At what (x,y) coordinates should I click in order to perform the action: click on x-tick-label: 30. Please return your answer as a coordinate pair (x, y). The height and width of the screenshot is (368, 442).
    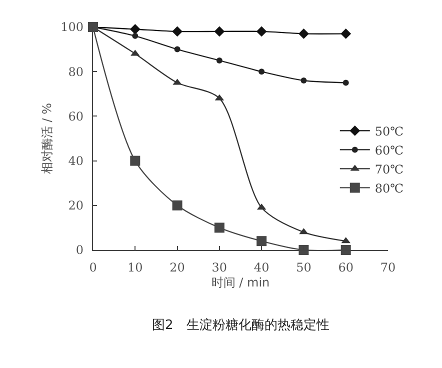
    Looking at the image, I should click on (220, 267).